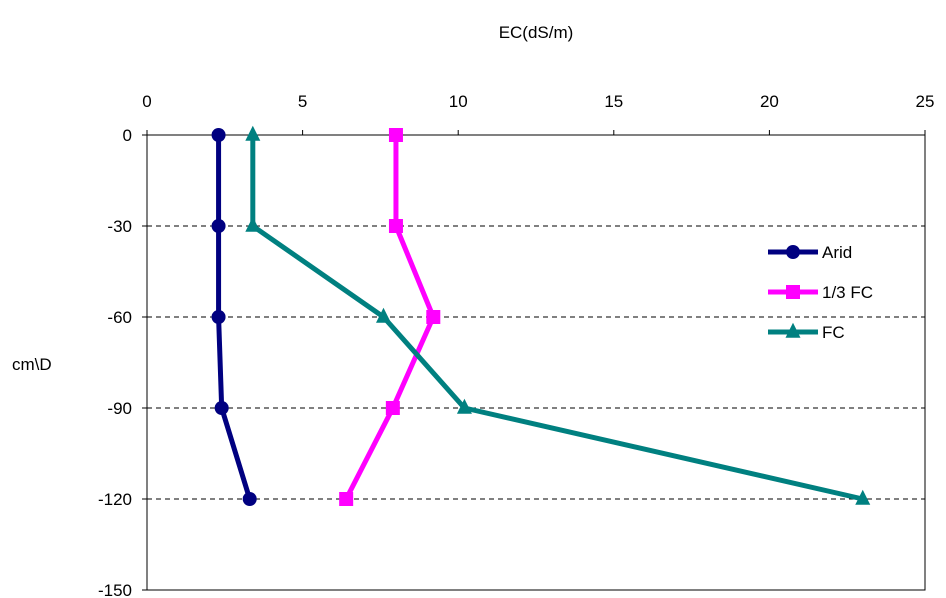 Image resolution: width=946 pixels, height=598 pixels. Describe the element at coordinates (32, 364) in the screenshot. I see `y-axis-title: cm\D` at that location.